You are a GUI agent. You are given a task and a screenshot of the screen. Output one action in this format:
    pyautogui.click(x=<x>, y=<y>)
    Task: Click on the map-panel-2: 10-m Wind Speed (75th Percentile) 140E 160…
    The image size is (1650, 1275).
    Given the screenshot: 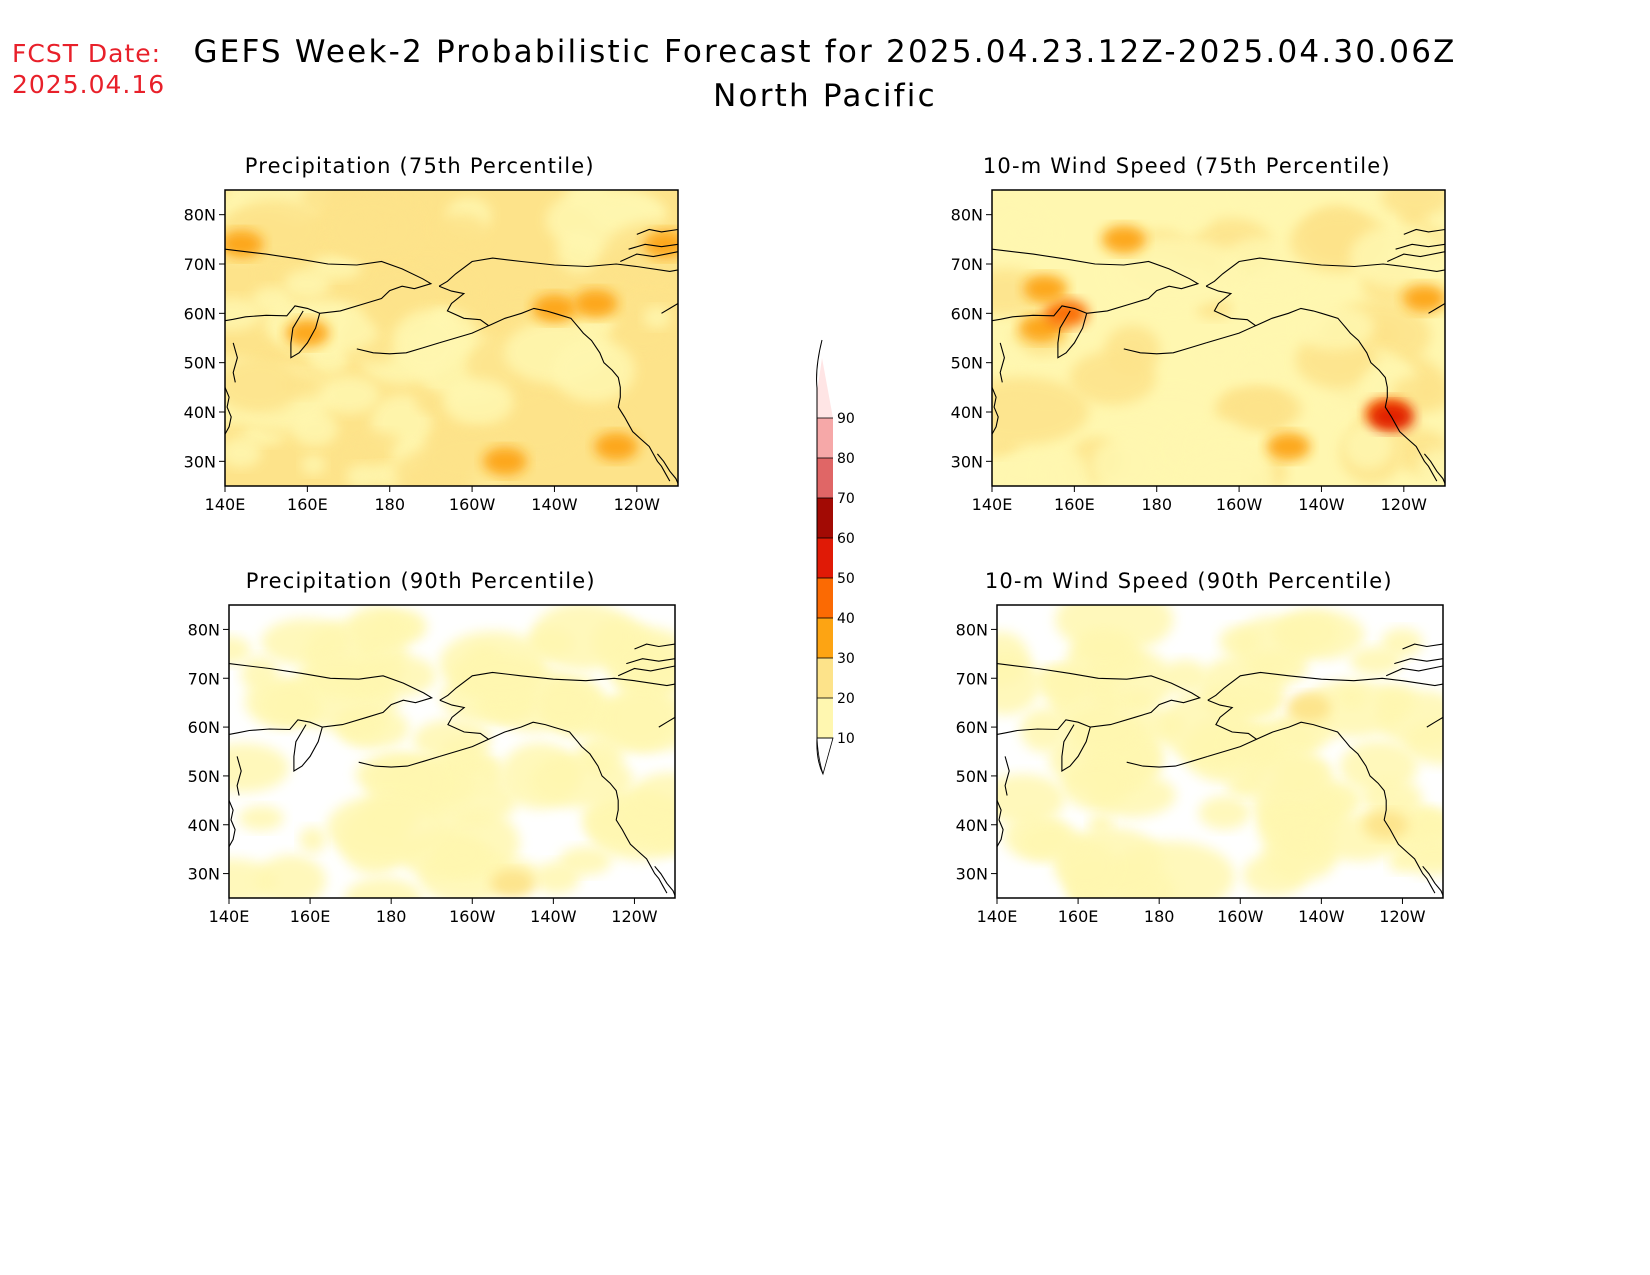 What is the action you would take?
    pyautogui.click(x=1198, y=334)
    